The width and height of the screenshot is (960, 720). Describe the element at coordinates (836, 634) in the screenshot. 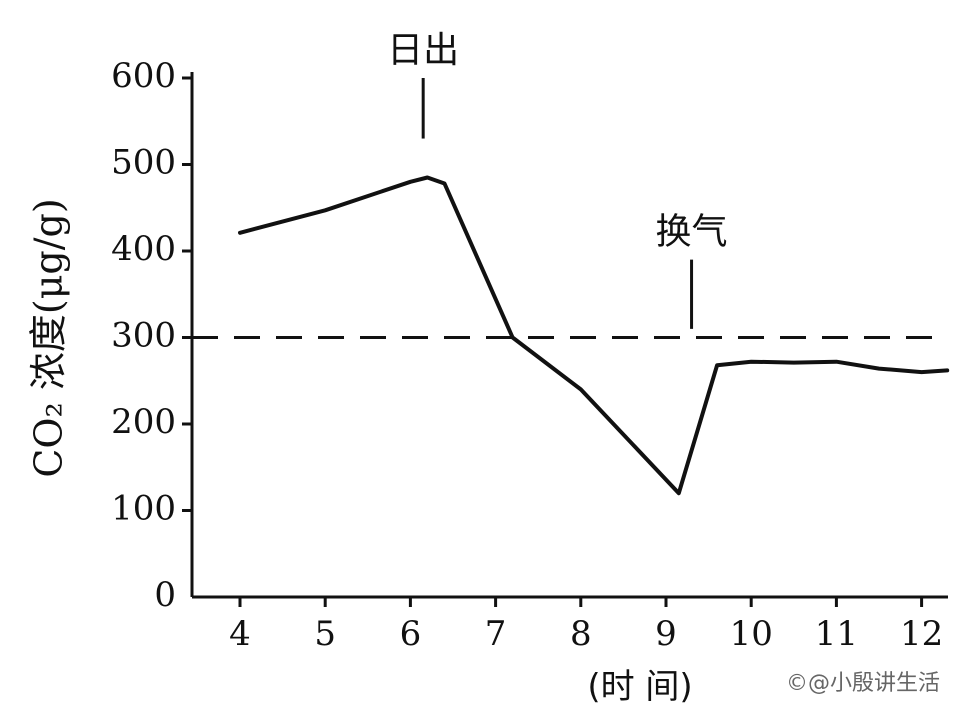

I see `x-tick-label: 11` at that location.